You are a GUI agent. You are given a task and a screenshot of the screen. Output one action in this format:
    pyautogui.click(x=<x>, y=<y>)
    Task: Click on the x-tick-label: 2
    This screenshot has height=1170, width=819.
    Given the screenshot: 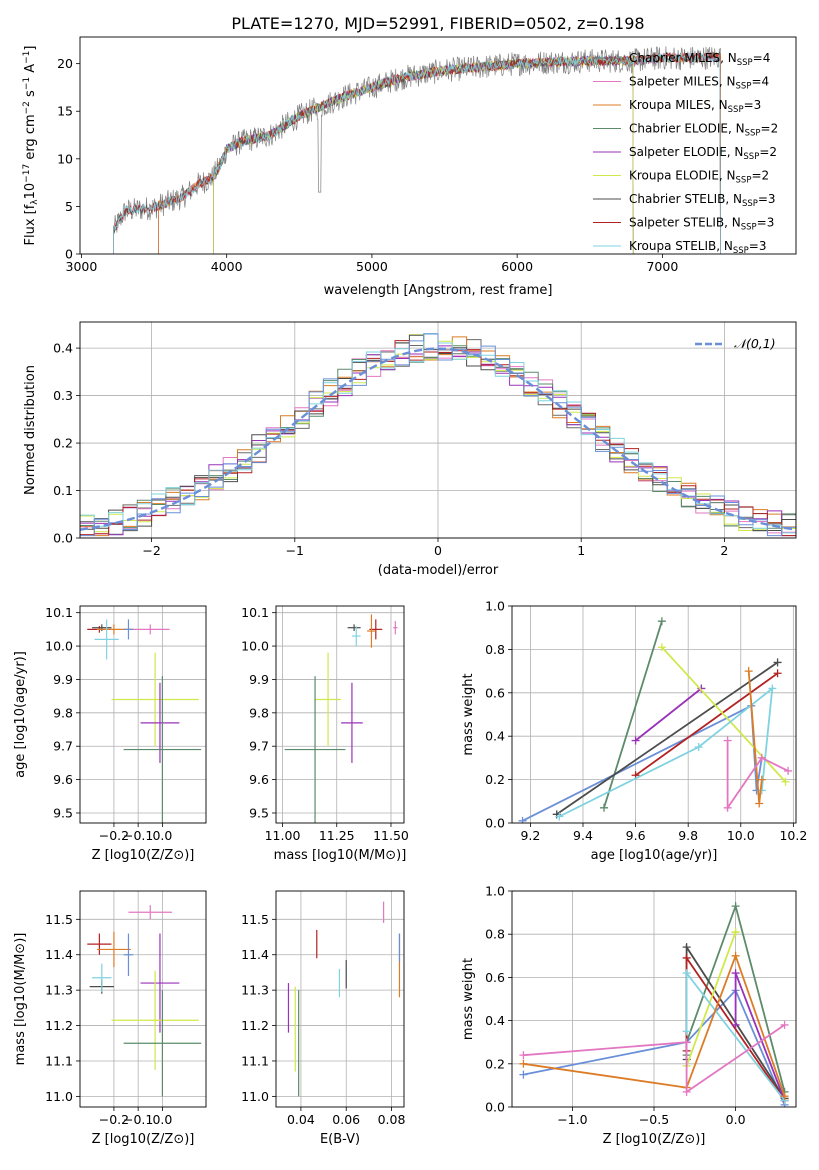 What is the action you would take?
    pyautogui.click(x=724, y=550)
    